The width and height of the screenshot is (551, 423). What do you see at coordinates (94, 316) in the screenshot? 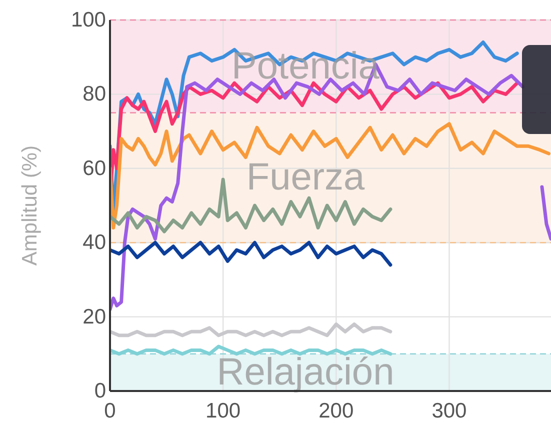
I see `y-tick-label: 20` at bounding box center [94, 316].